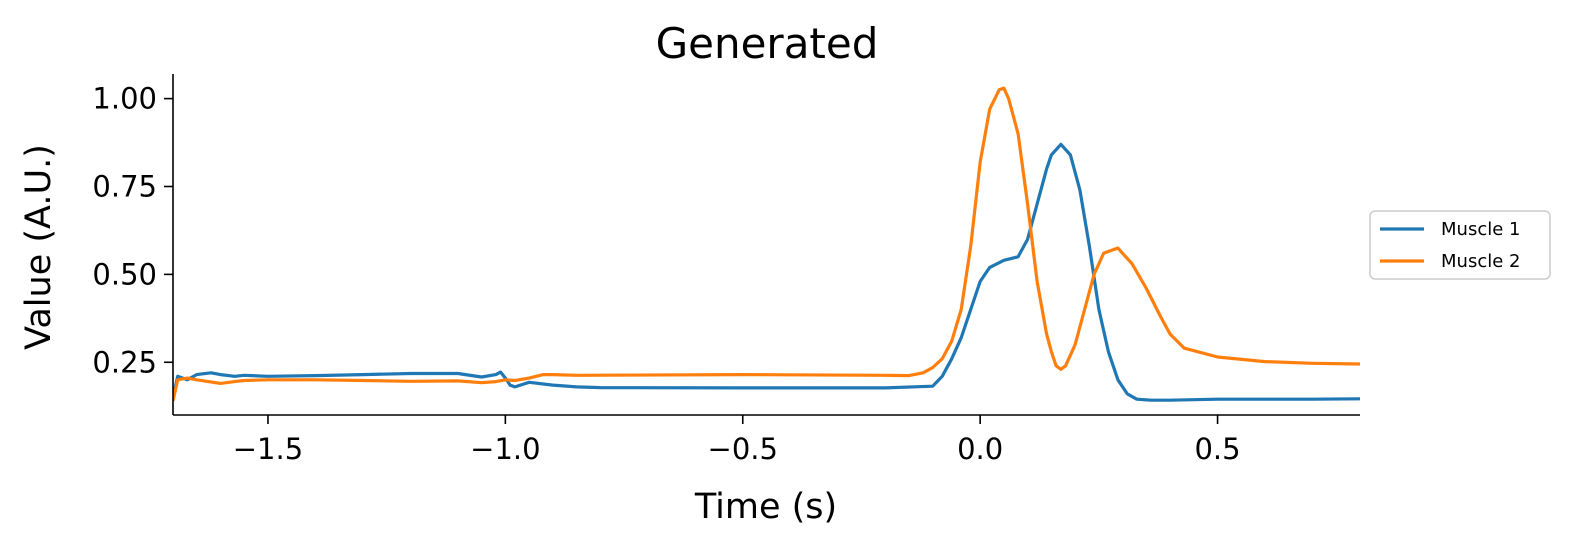  Describe the element at coordinates (1217, 449) in the screenshot. I see `x-tick-label: 0.5` at that location.